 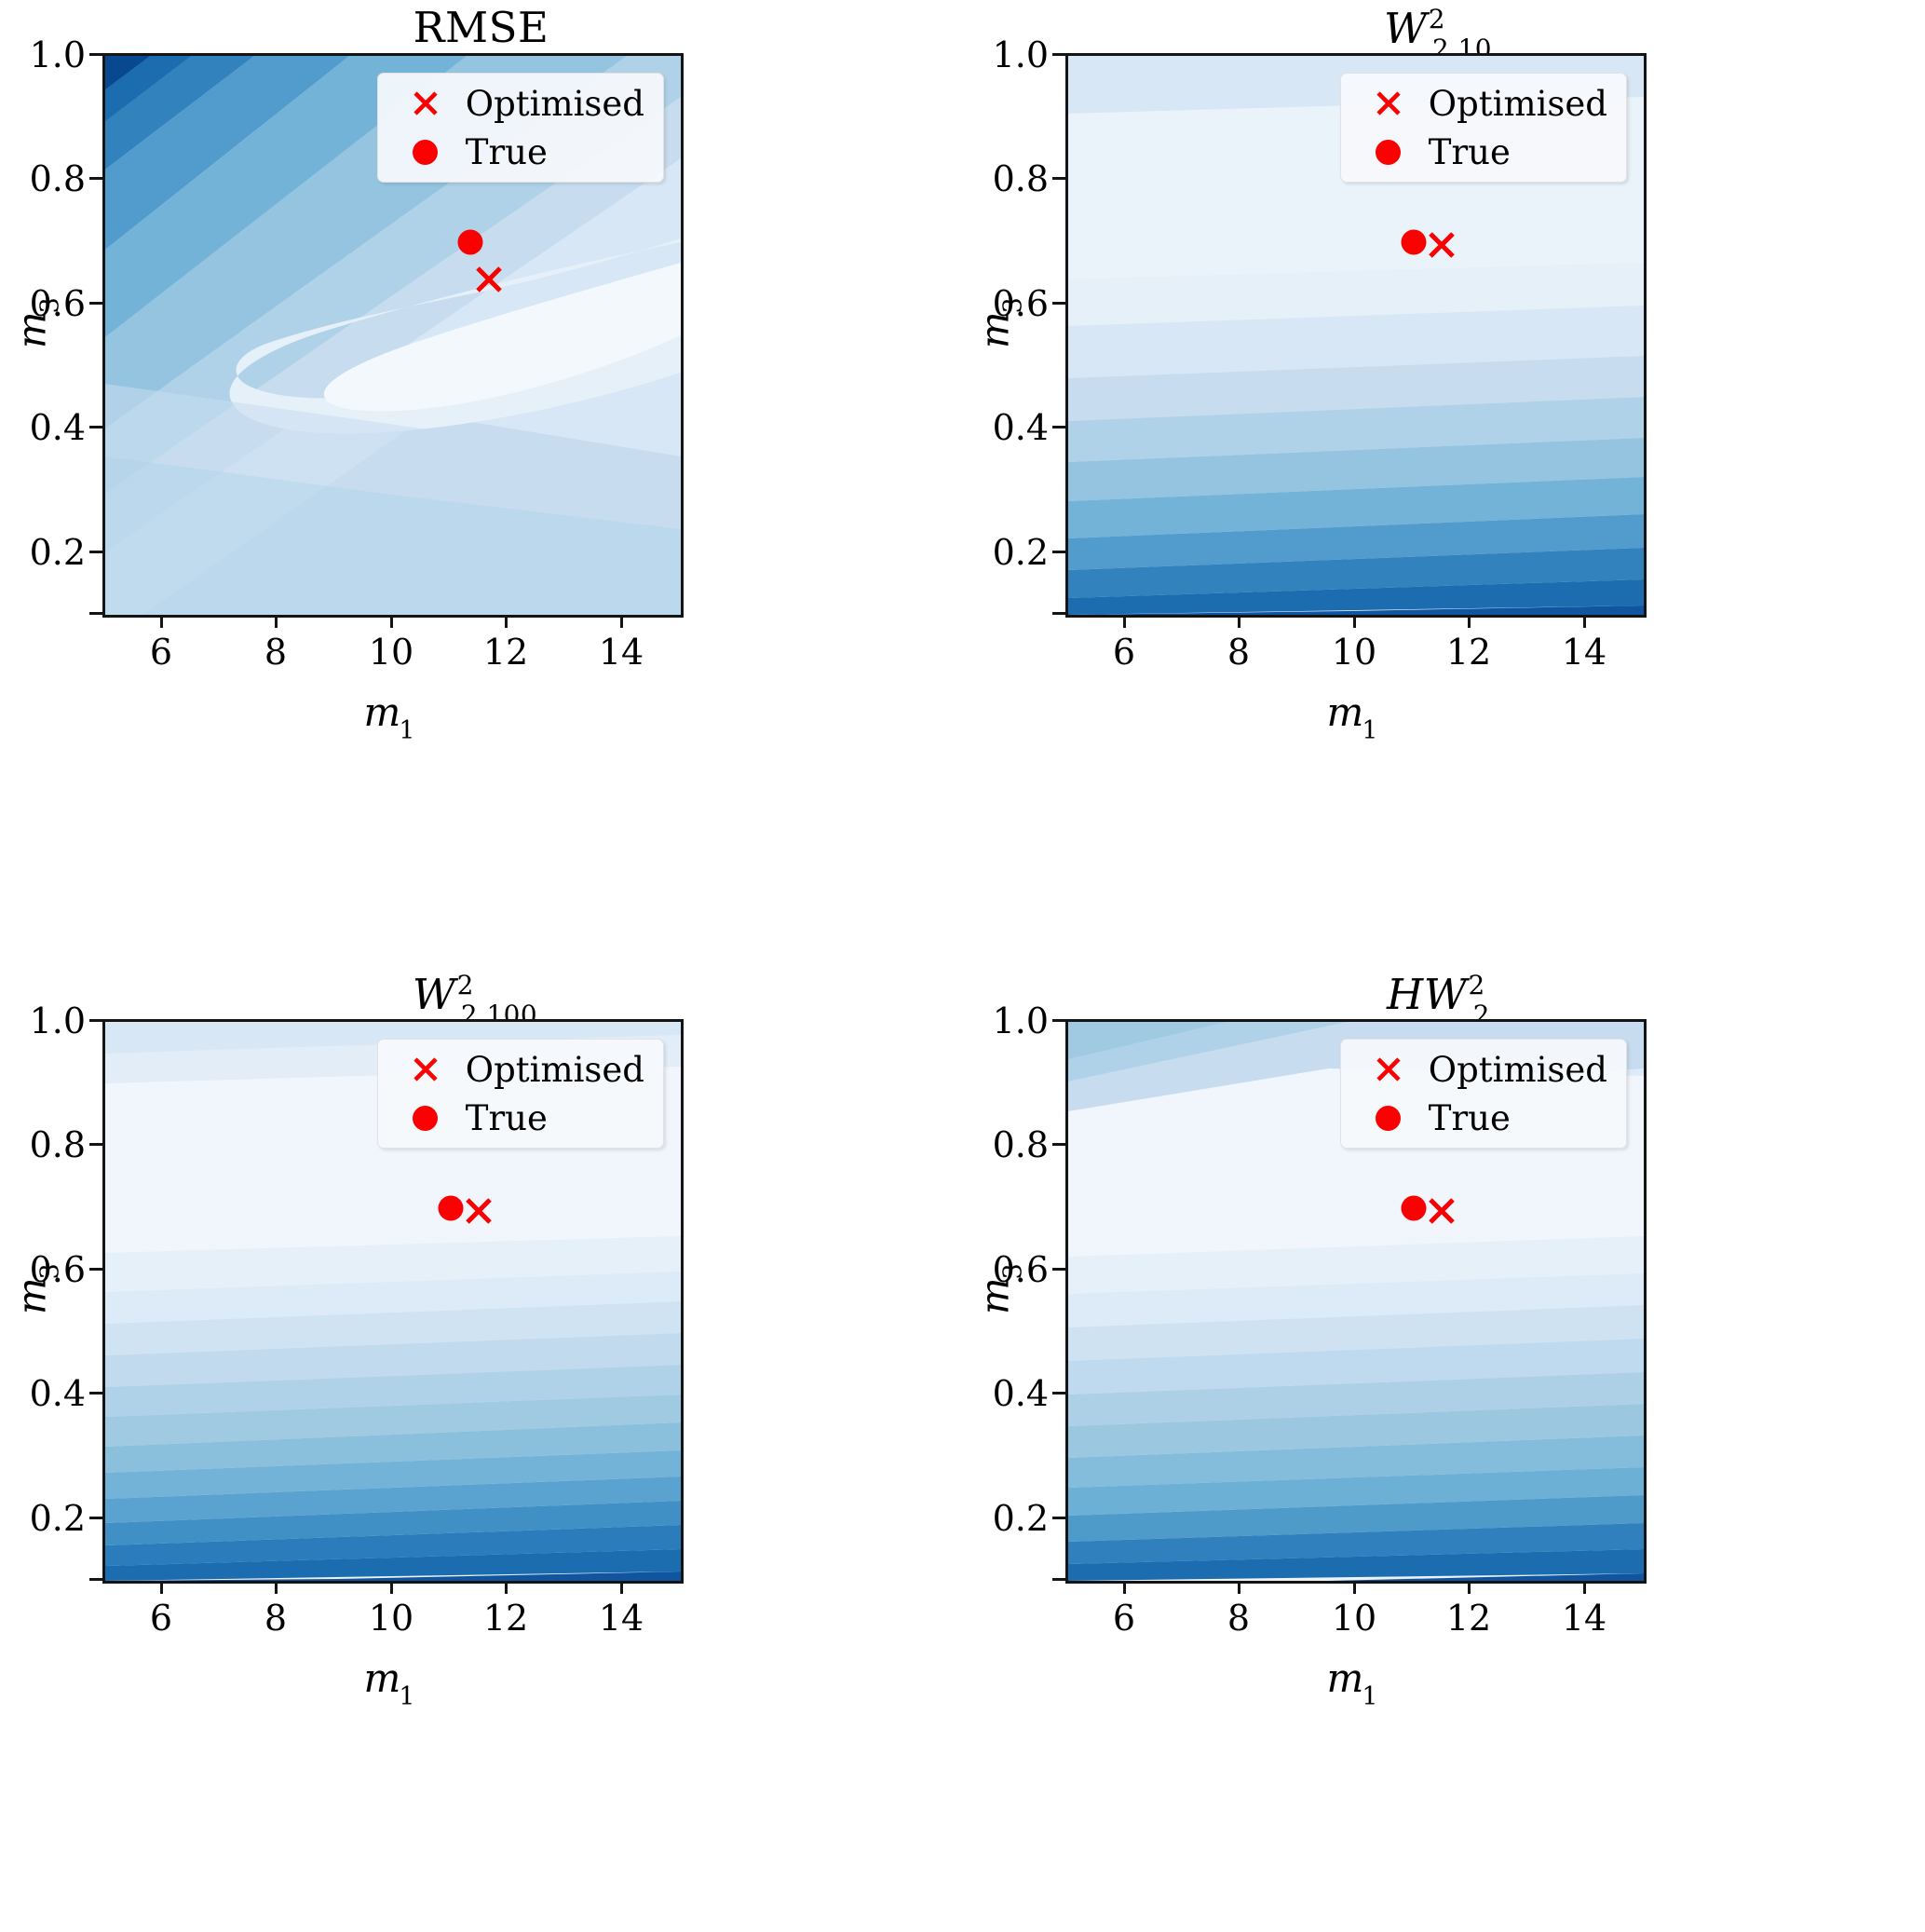 I want to click on legend-label-optimised: Optimised, so click(x=554, y=1069).